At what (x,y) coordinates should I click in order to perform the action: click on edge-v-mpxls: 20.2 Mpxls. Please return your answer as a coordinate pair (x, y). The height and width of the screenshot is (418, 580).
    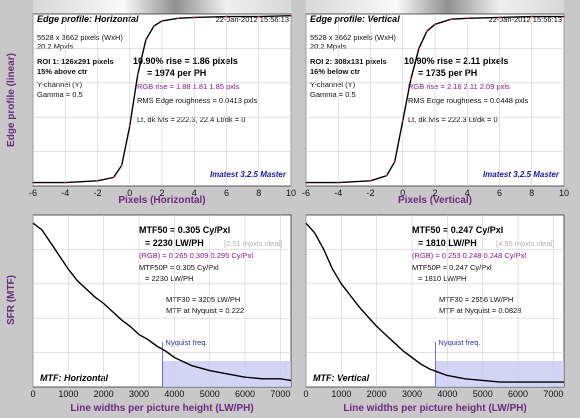
    Looking at the image, I should click on (328, 46).